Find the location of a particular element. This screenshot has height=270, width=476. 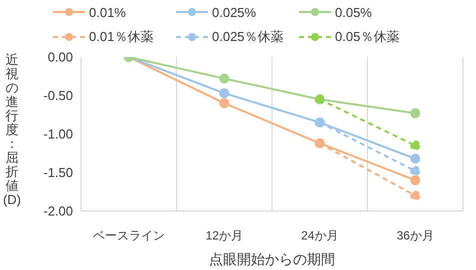

y-tick-label: -1.00 is located at coordinates (58, 134).